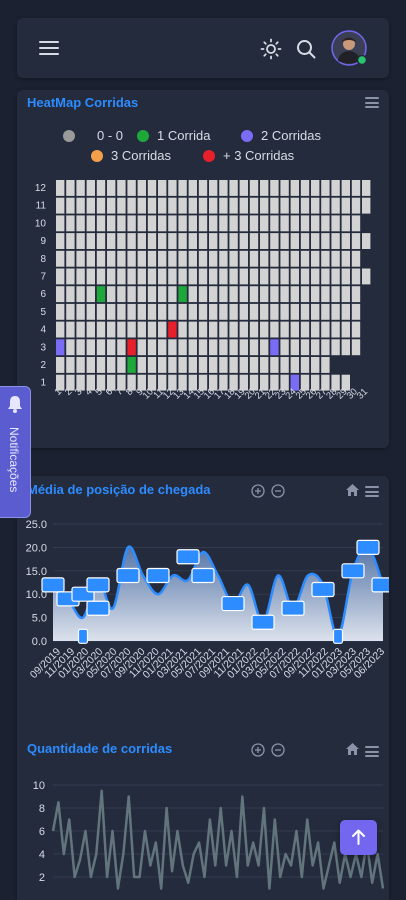 This screenshot has width=406, height=900. What do you see at coordinates (83, 102) in the screenshot?
I see `heatmap-title: HeatMap Corridas` at bounding box center [83, 102].